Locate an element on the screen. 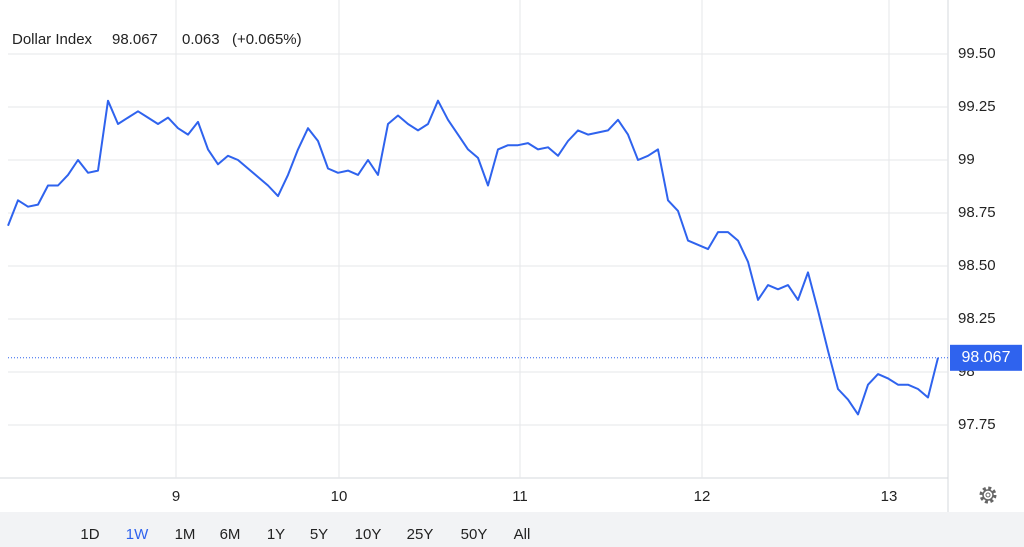  y-tick-label: 99.25 is located at coordinates (977, 106).